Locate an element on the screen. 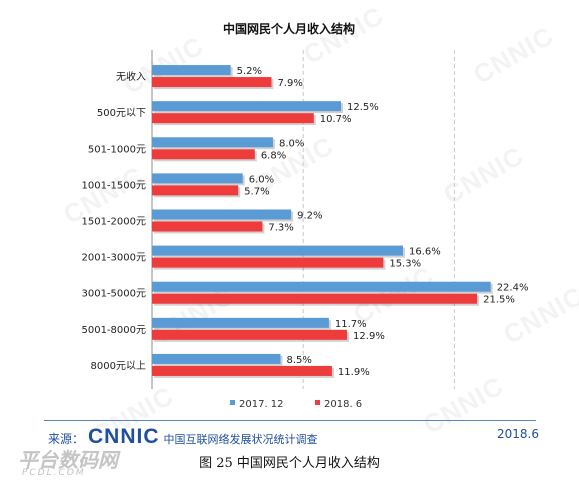  data-label: 12.9% is located at coordinates (369, 336).